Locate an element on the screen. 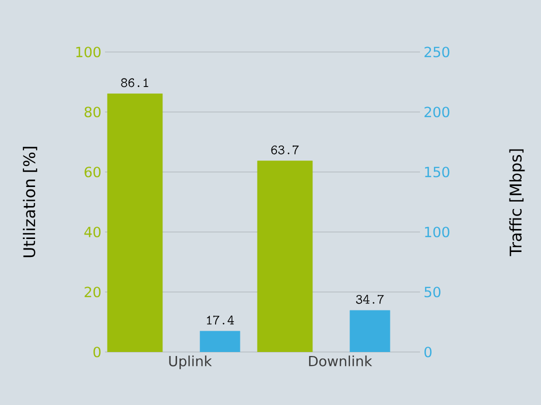 This screenshot has height=405, width=541. y-tick-label: 20 is located at coordinates (92, 292).